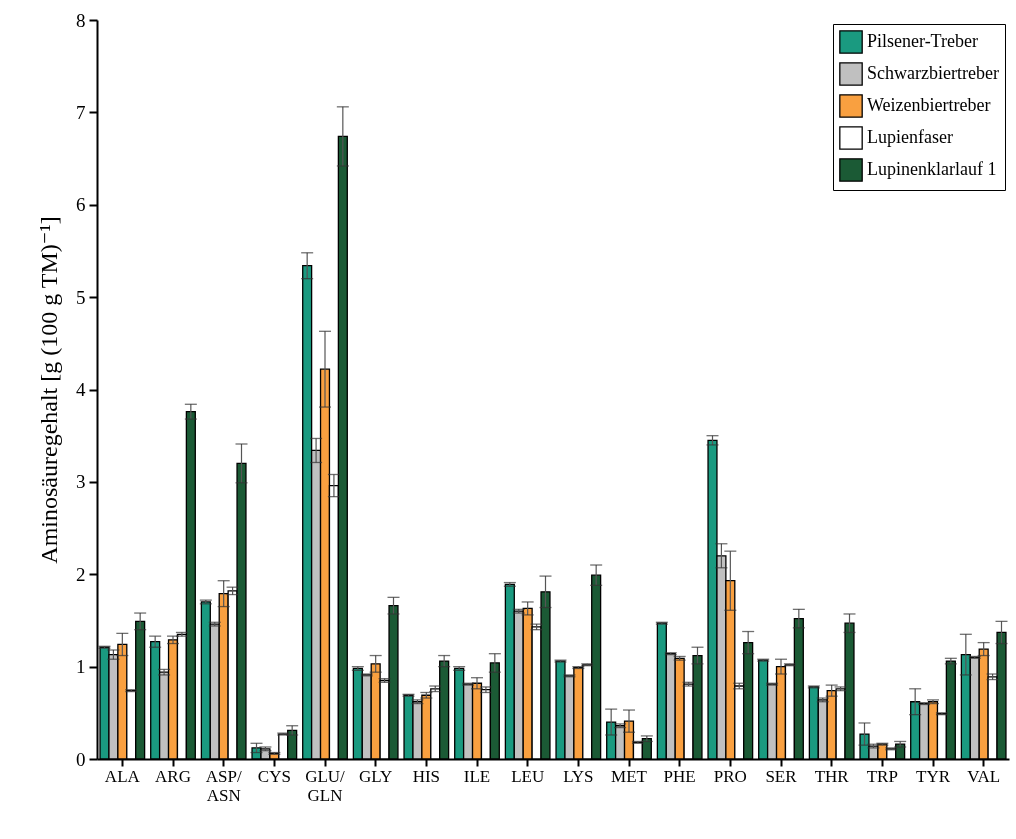  Describe the element at coordinates (223, 785) in the screenshot. I see `x-tick-label: ASP/ASN` at that location.